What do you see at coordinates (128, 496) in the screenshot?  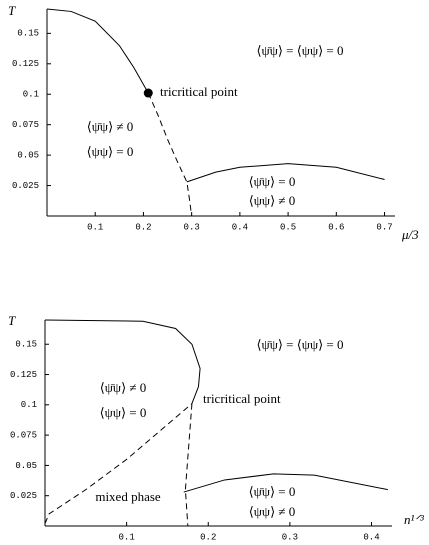 I see `annotation: mixed phase` at bounding box center [128, 496].